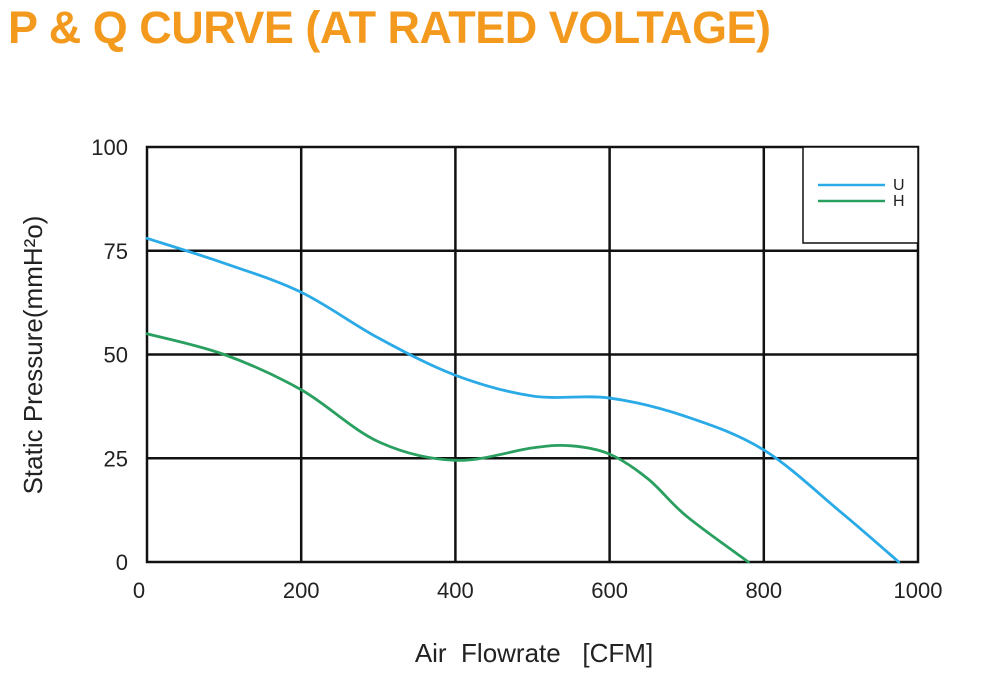  What do you see at coordinates (609, 590) in the screenshot?
I see `x-tick-label: 600` at bounding box center [609, 590].